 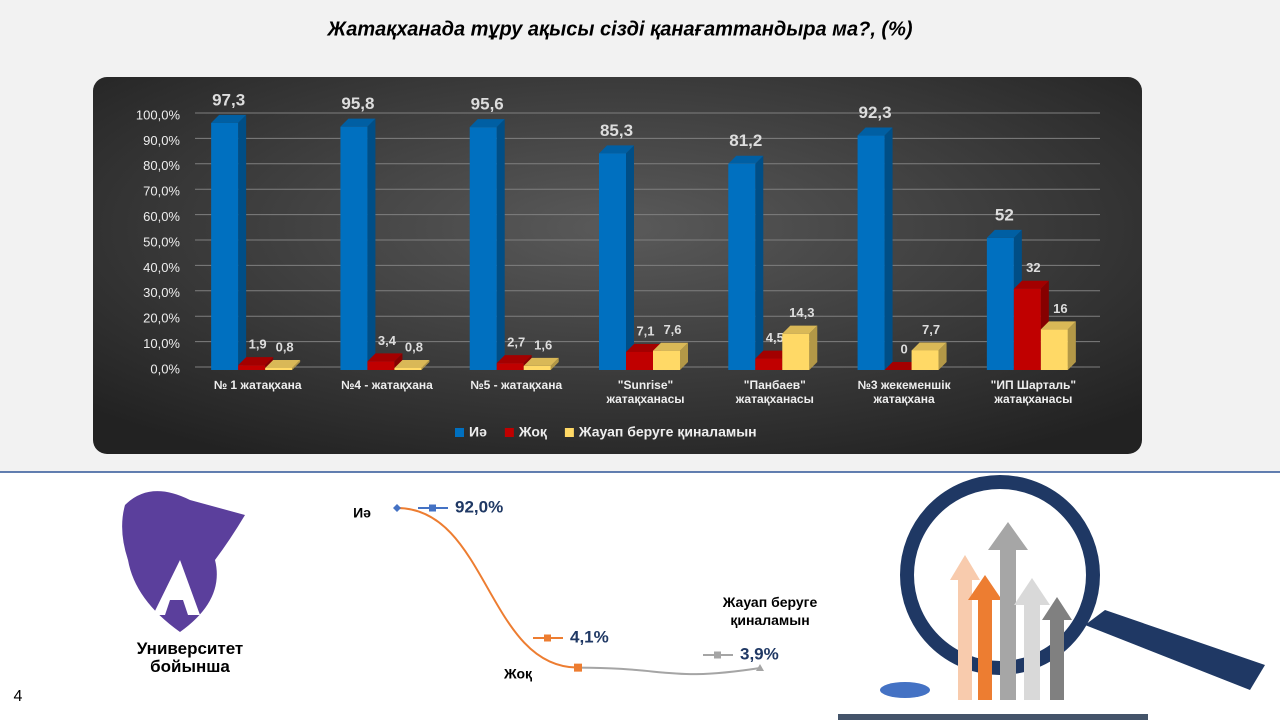 What do you see at coordinates (1004, 214) in the screenshot?
I see `data-label: 52` at bounding box center [1004, 214].